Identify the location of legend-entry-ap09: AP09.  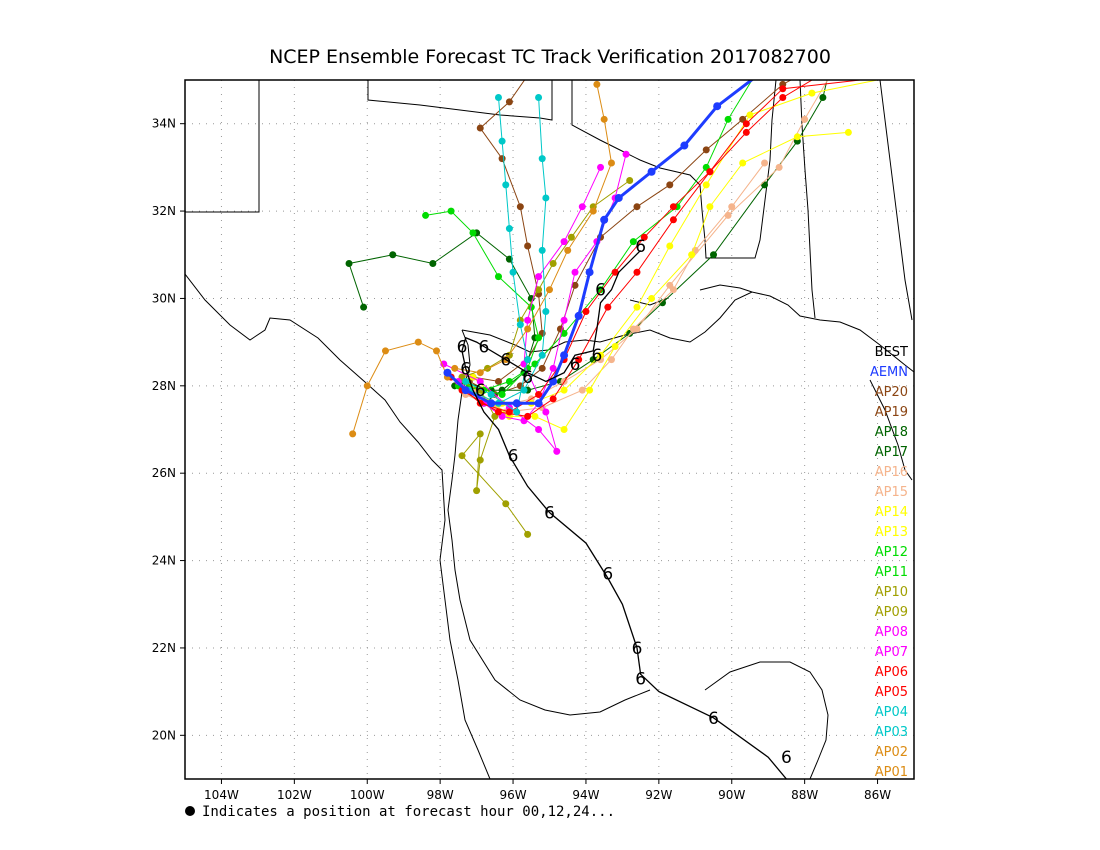
(891, 612).